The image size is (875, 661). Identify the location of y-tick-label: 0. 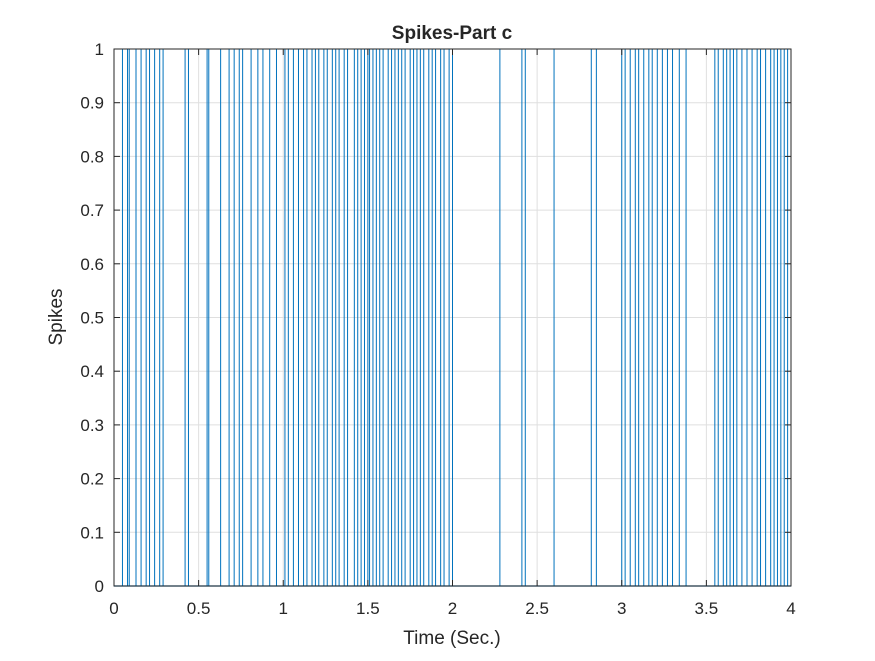
(99, 586).